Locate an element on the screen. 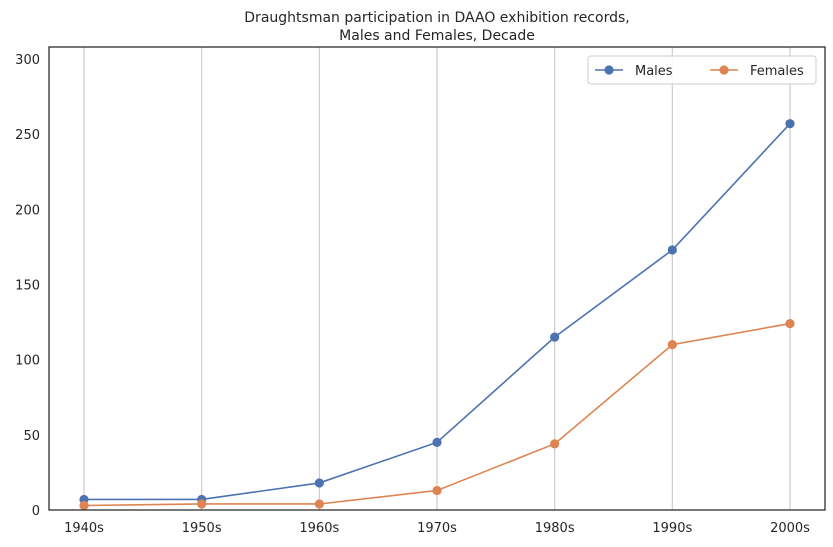  y-tick-label-150: 150 is located at coordinates (27, 286).